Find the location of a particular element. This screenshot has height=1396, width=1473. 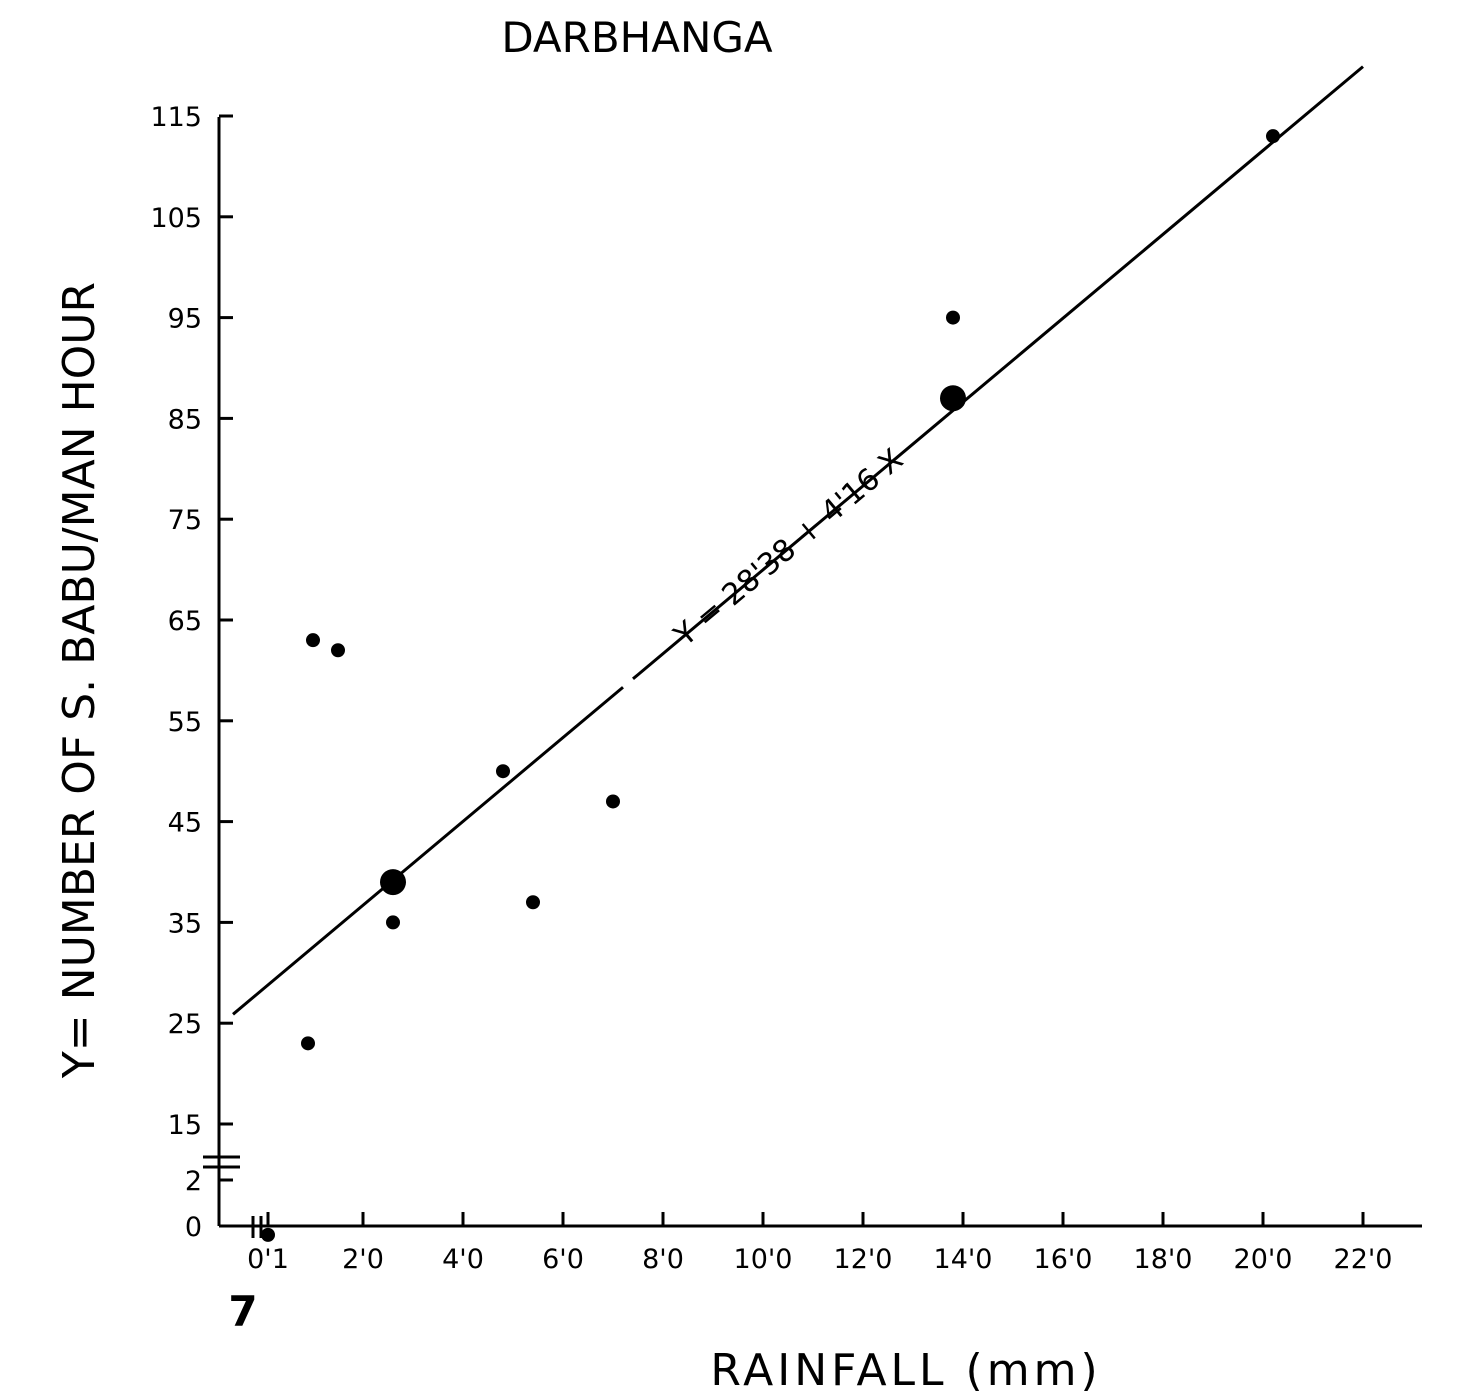

x-tick-label: 22'0 is located at coordinates (1363, 1259).